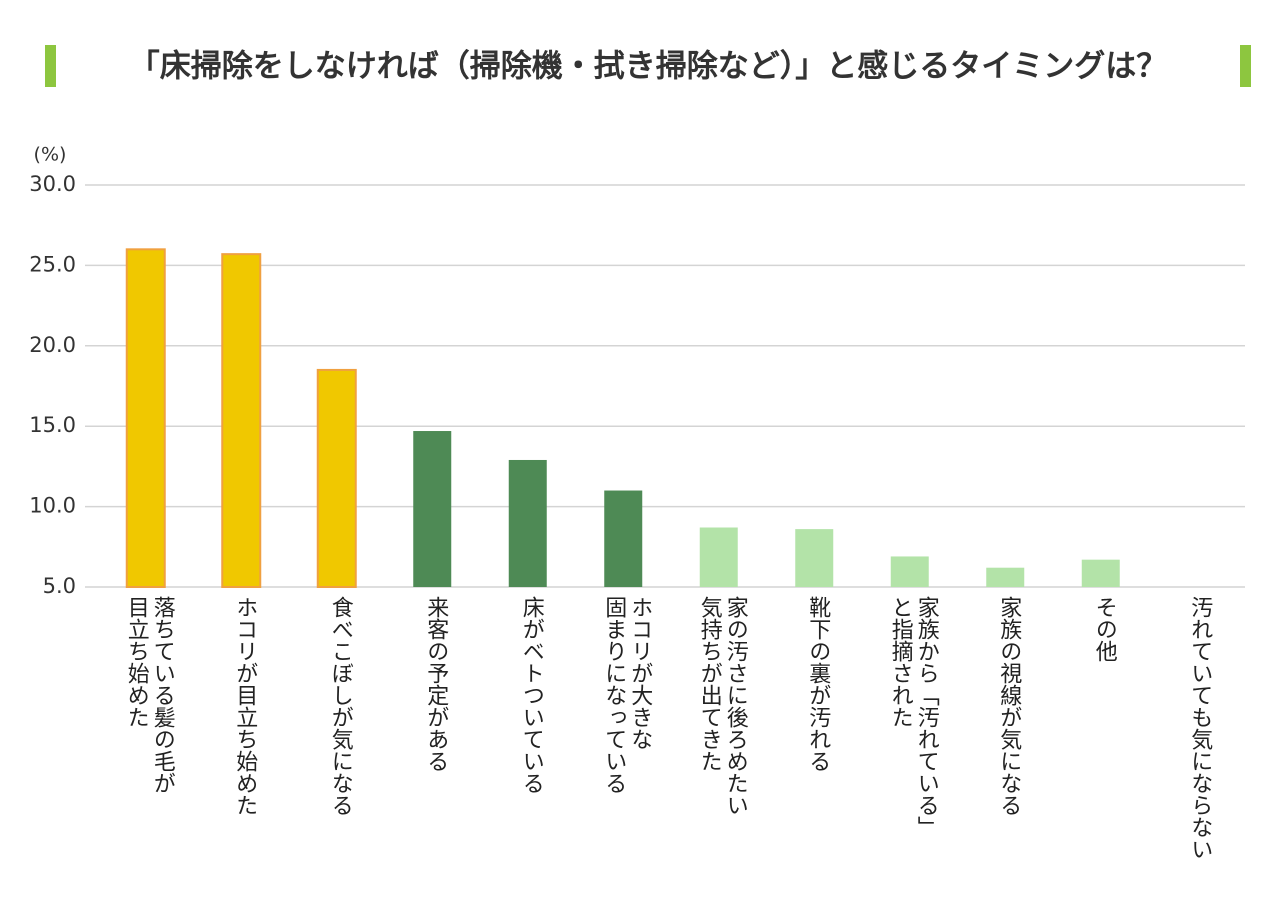  I want to click on y-tick-label: 25.0, so click(52, 264).